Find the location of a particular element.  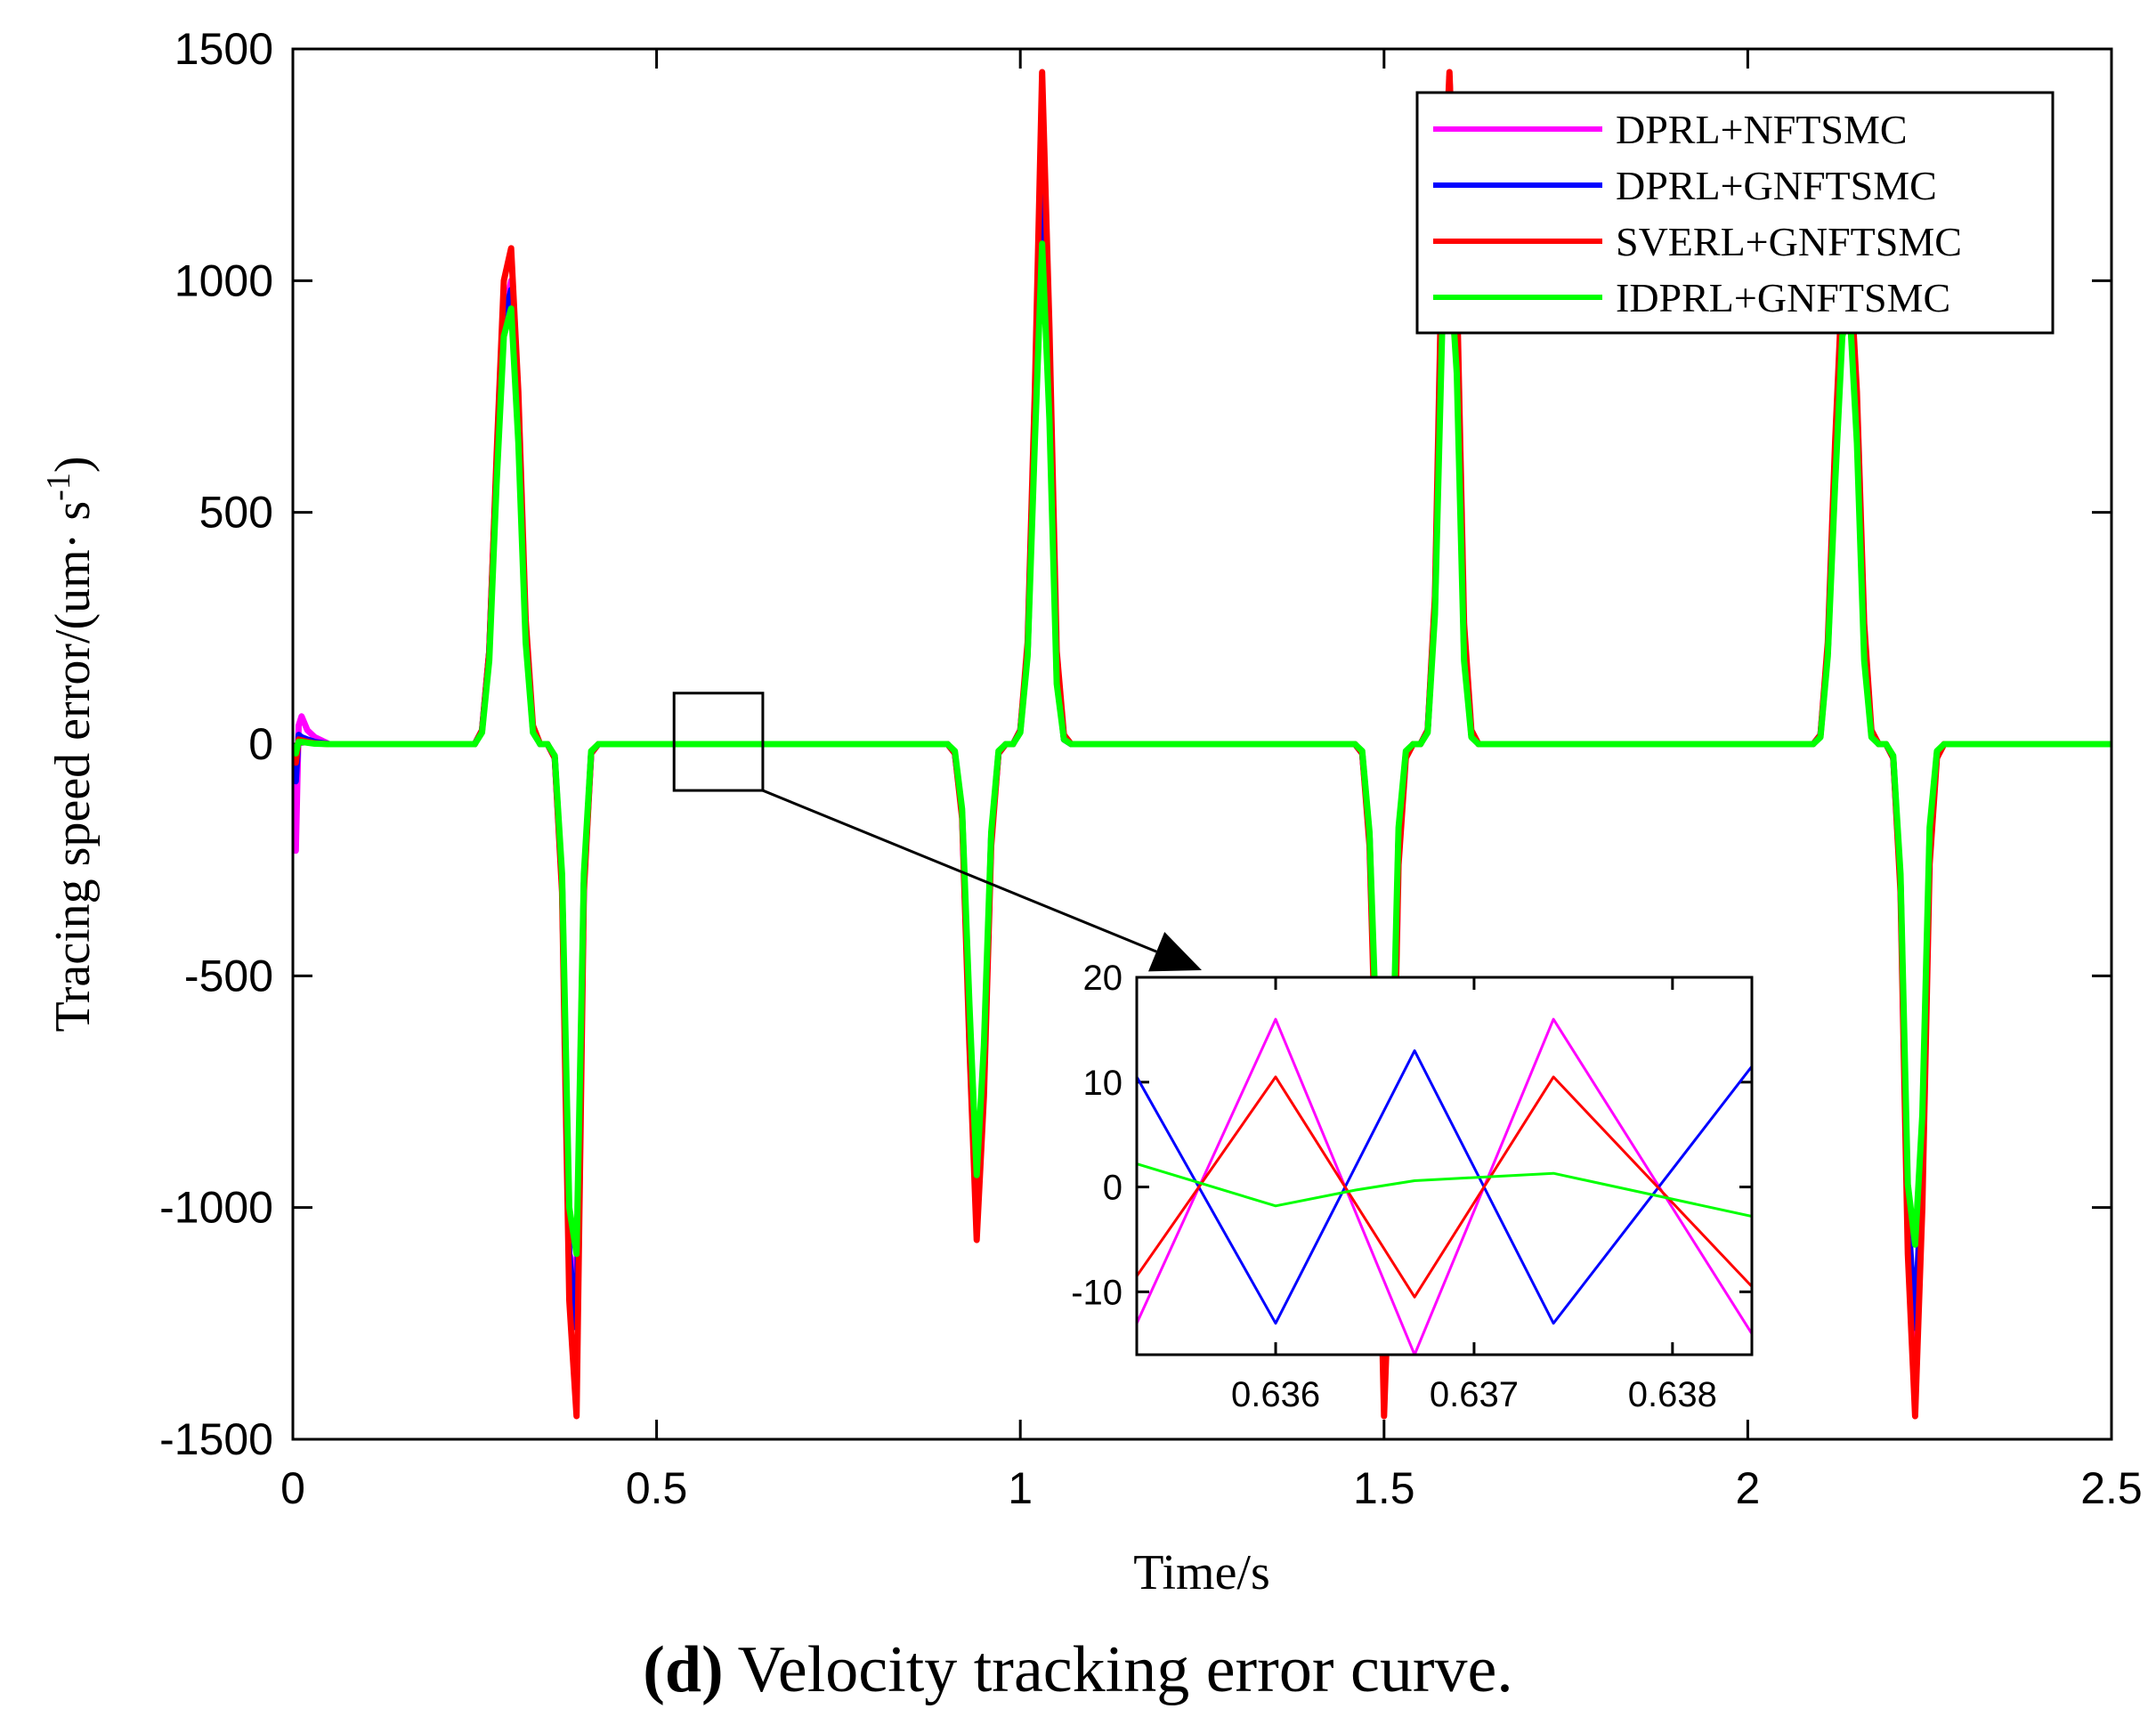

x-axis-label: Time/s is located at coordinates (1201, 1572).